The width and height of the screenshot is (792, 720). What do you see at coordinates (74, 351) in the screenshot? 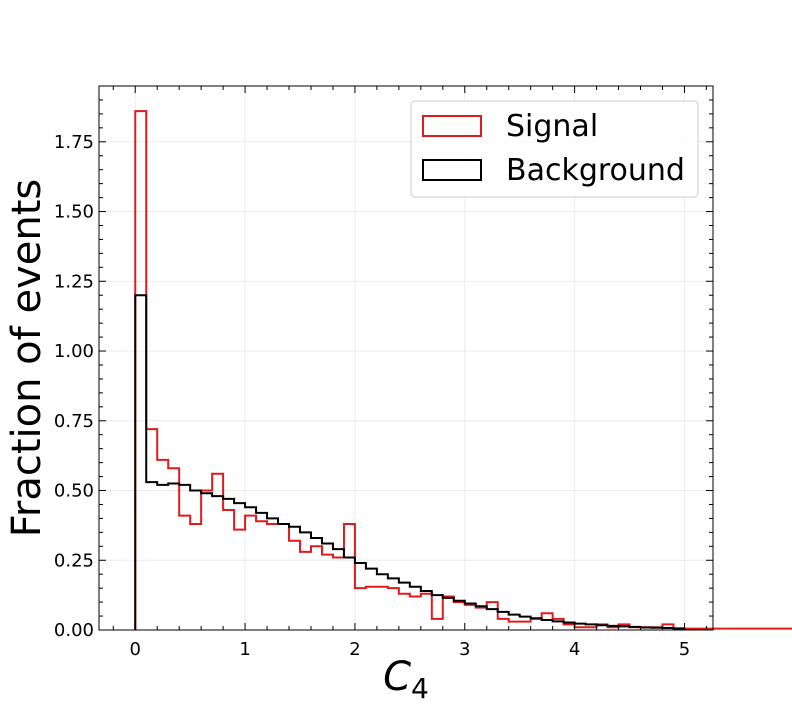
I see `y-tick-label: 1.00` at bounding box center [74, 351].